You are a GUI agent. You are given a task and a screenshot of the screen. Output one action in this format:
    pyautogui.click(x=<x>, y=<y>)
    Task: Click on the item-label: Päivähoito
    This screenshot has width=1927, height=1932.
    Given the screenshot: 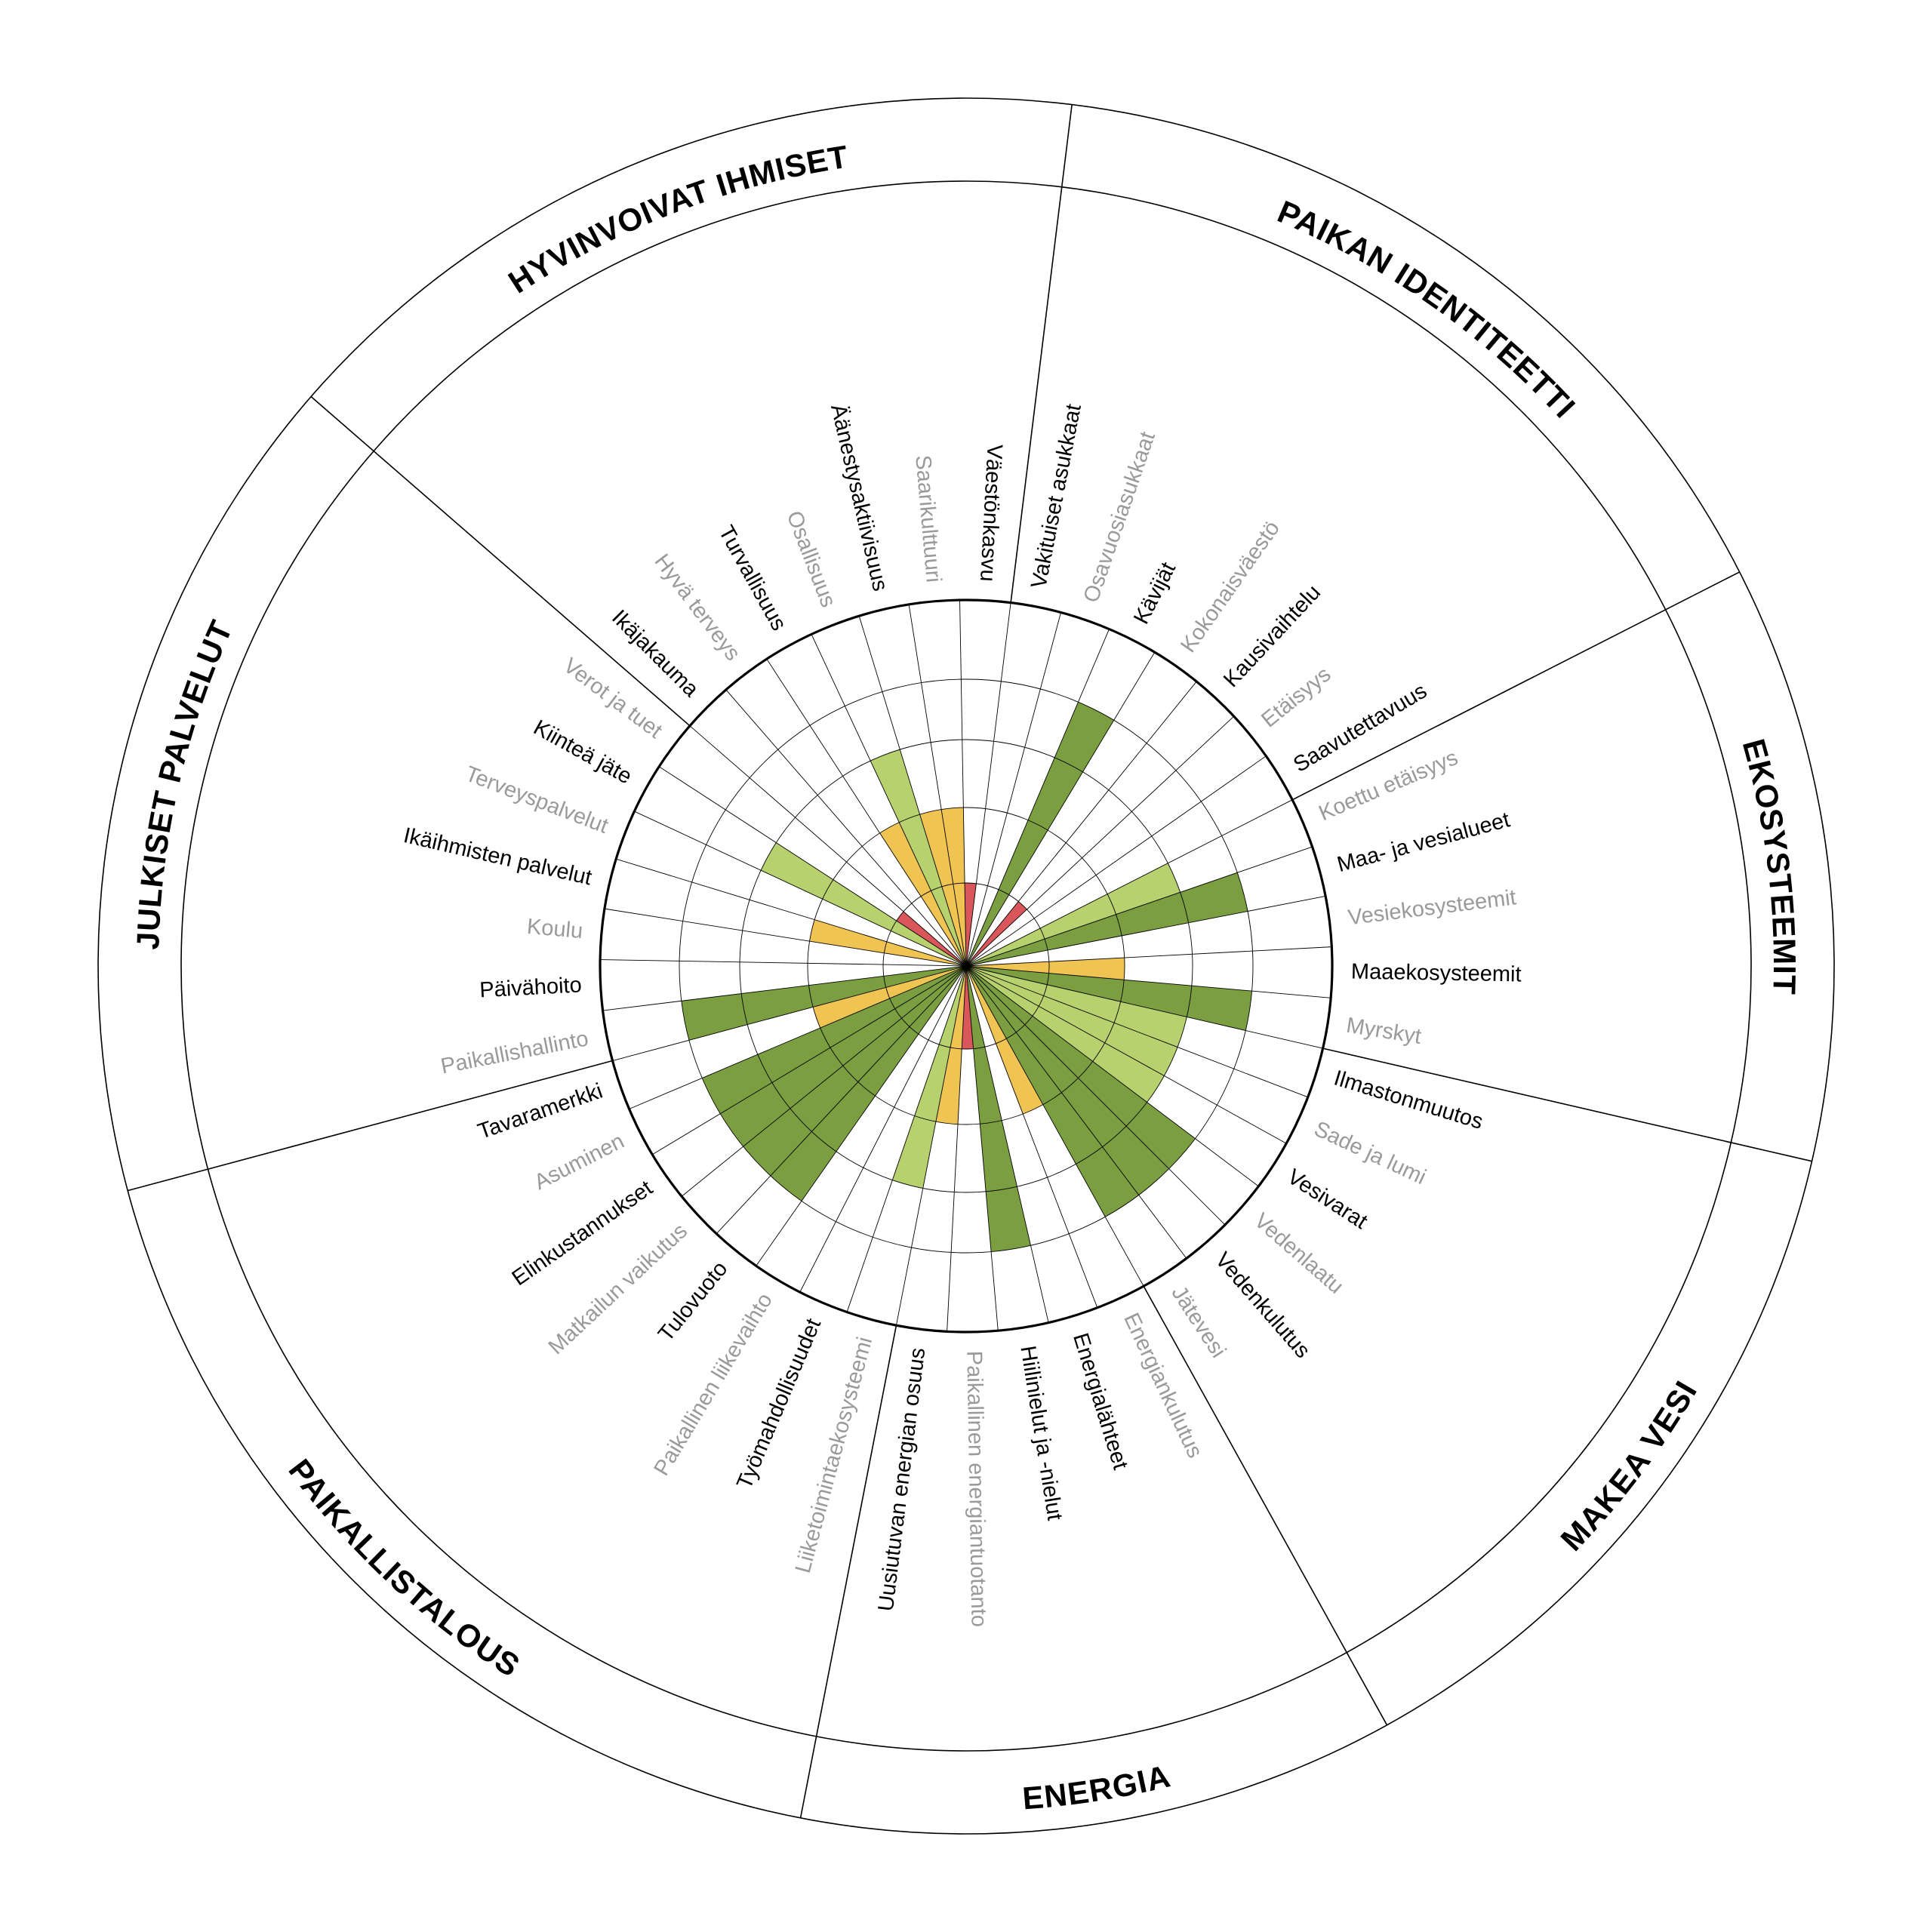 What is the action you would take?
    pyautogui.click(x=531, y=987)
    